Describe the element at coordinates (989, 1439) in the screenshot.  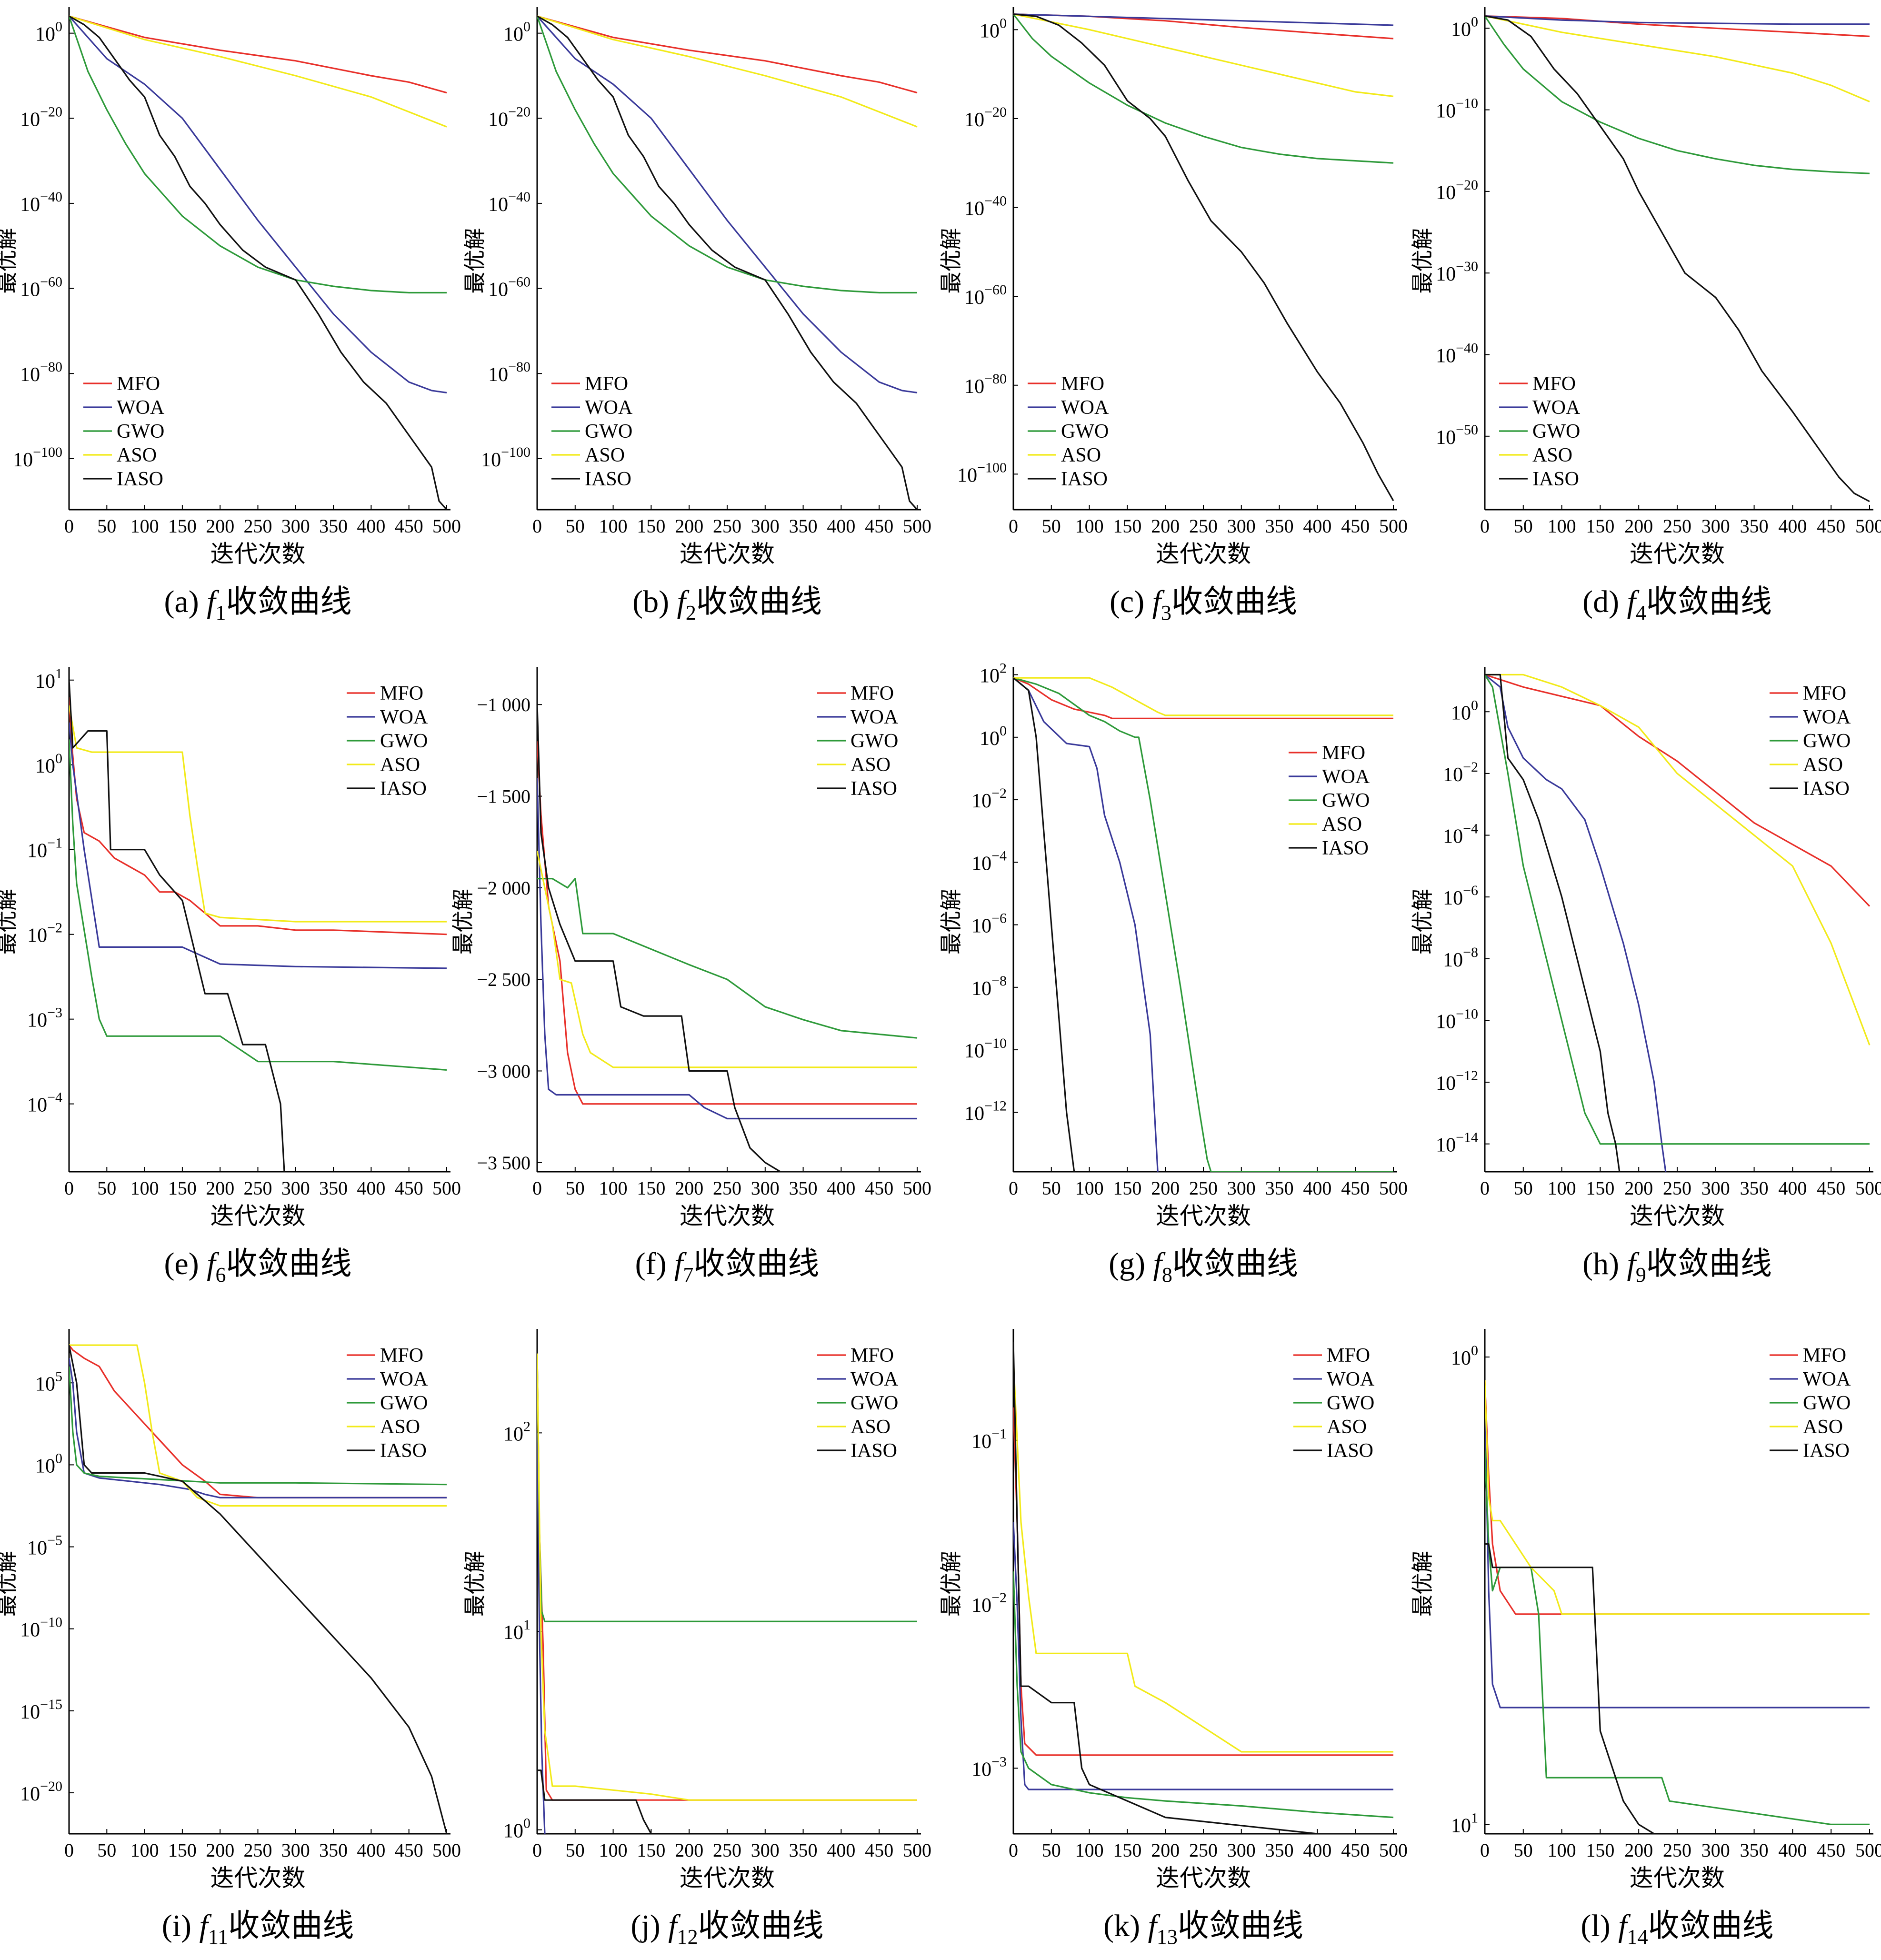
I see `y-tick-label: 10⁻¹` at that location.